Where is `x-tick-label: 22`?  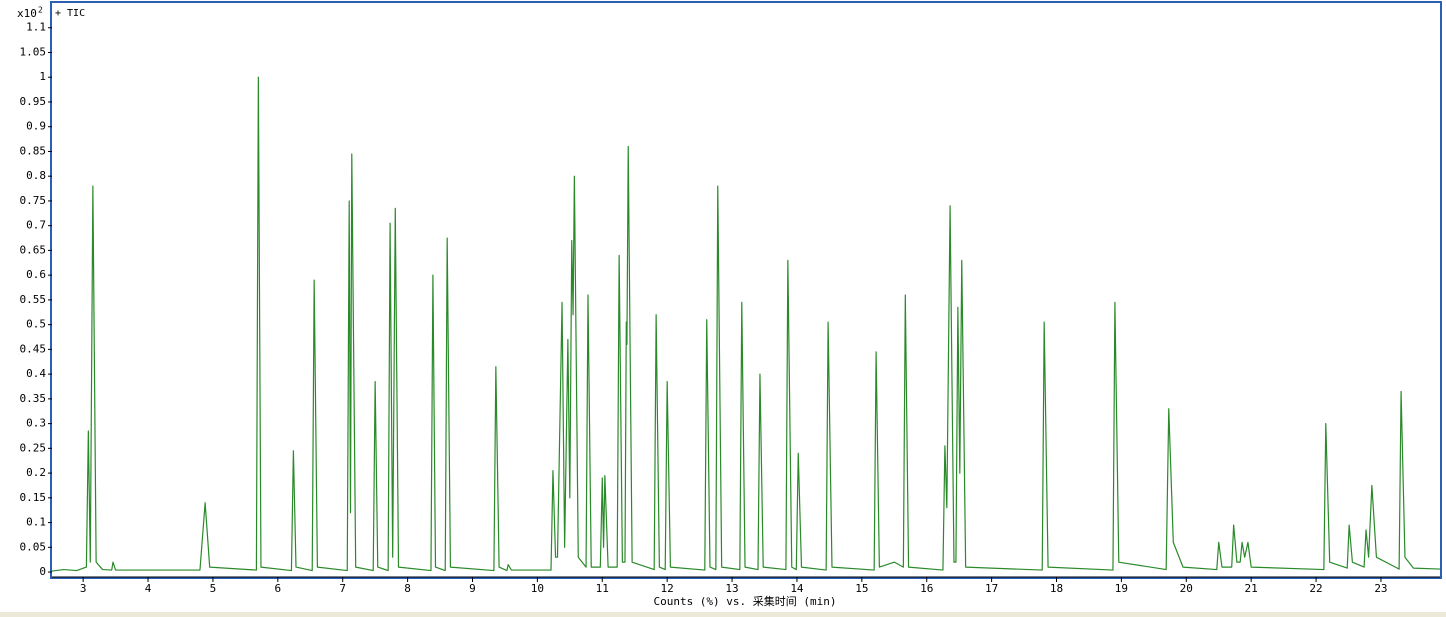
x-tick-label: 22 is located at coordinates (1315, 588).